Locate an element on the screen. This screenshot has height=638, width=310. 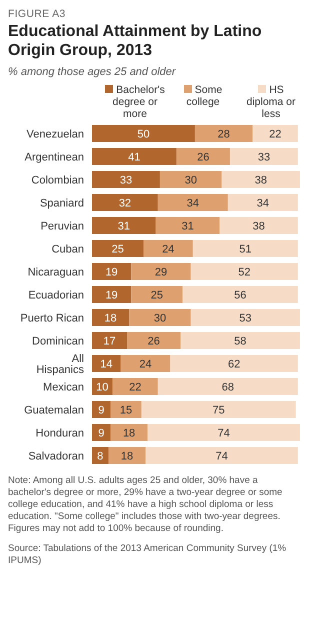
data-label: 58 is located at coordinates (240, 341).